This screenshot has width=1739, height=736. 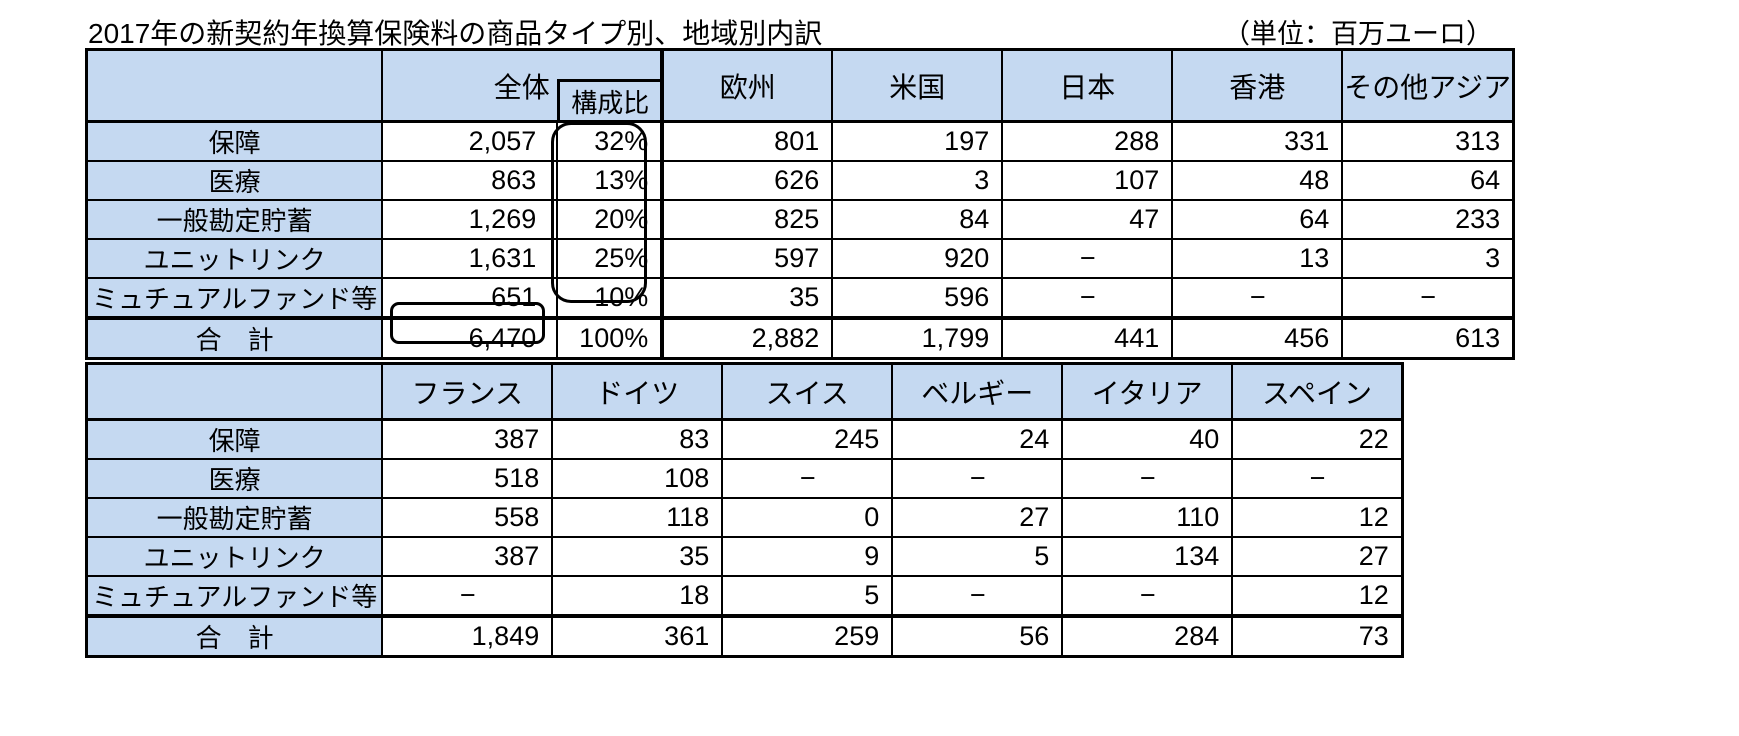 What do you see at coordinates (455, 33) in the screenshot?
I see `page-title: 2017年の新契約年換算保険料の商品タイプ別、地域別内訳` at bounding box center [455, 33].